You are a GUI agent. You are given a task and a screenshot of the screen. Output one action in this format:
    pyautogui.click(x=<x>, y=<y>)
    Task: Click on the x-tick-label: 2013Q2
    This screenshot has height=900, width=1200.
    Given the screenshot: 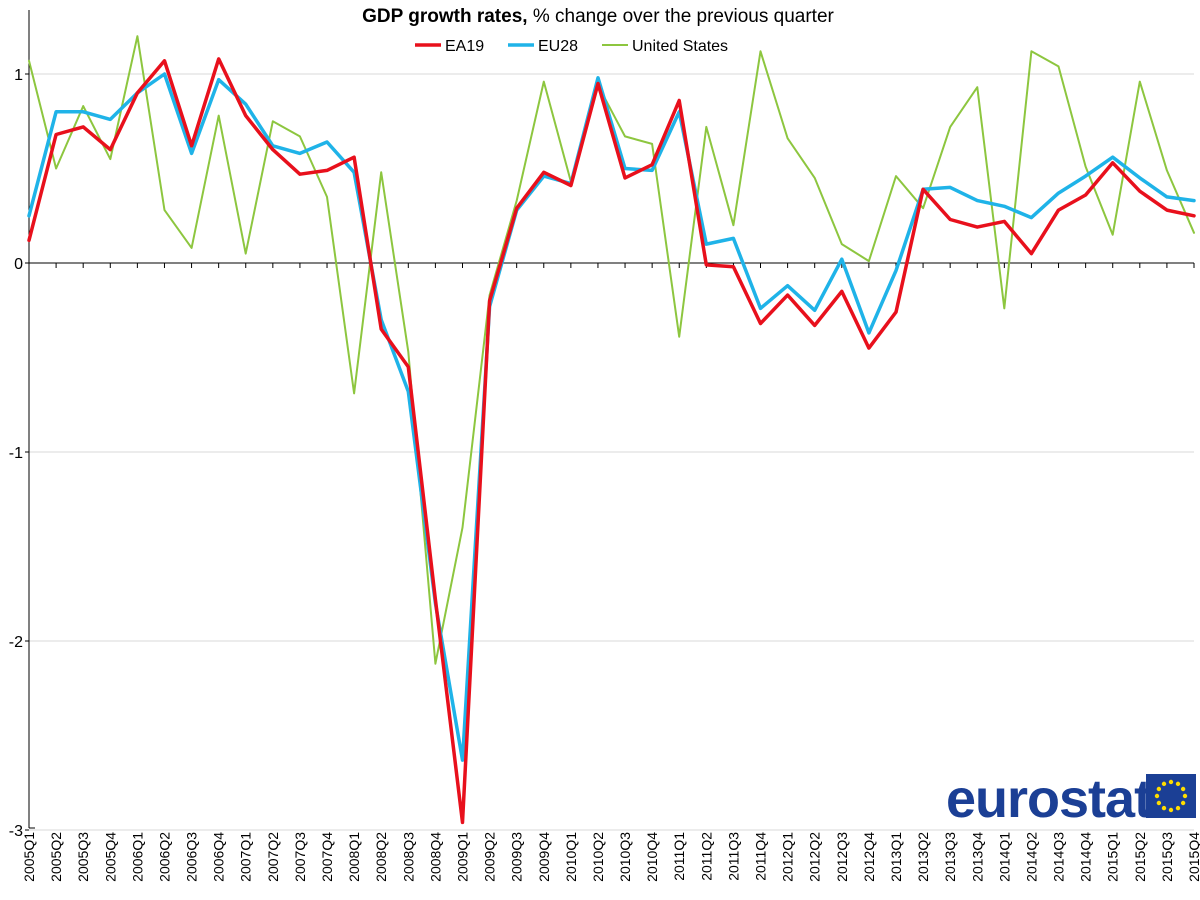 What is the action you would take?
    pyautogui.click(x=923, y=857)
    